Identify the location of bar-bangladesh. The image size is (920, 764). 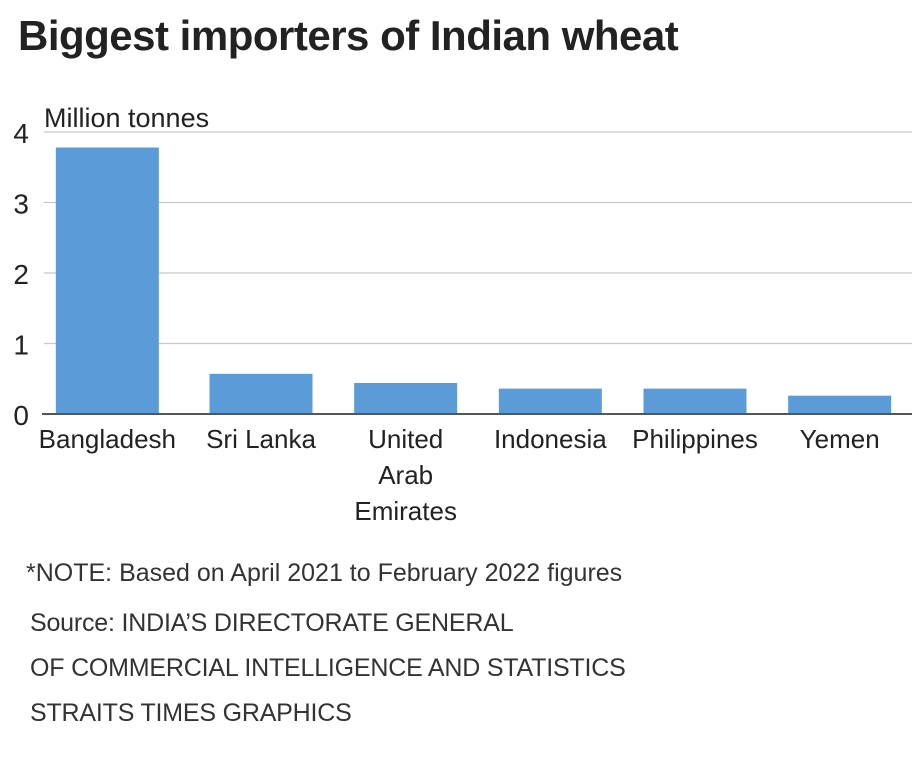
(107, 280).